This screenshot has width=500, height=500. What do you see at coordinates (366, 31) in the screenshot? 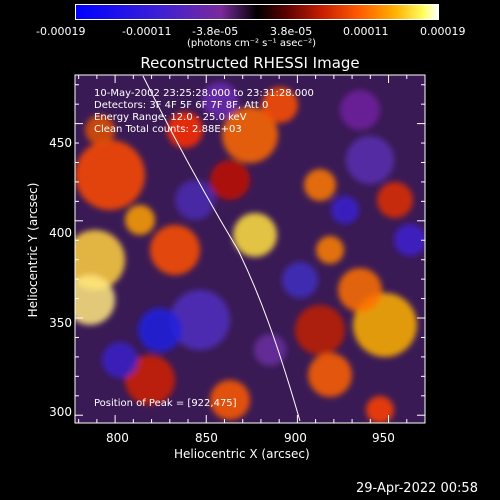
I see `colorbar-tick-label: 0.00011` at bounding box center [366, 31].